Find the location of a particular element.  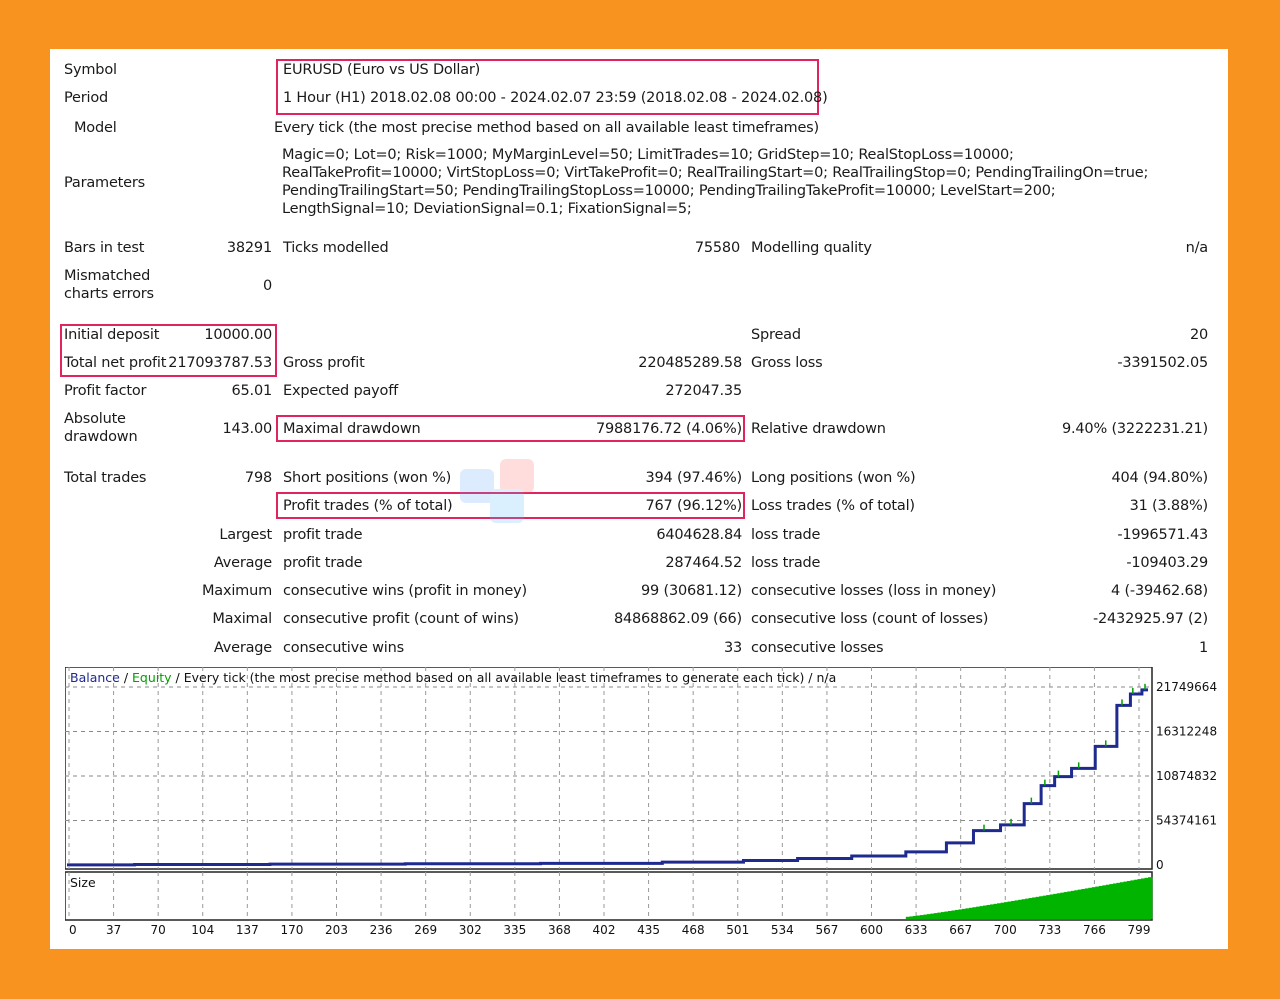

absolute-dd-label-2: drawdown is located at coordinates (101, 437).